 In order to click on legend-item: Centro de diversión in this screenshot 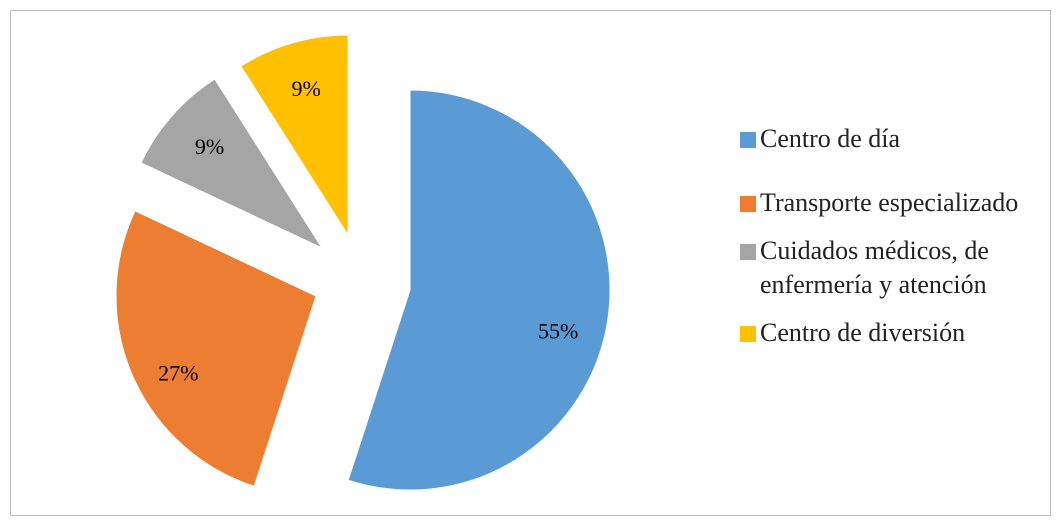, I will do `click(895, 333)`.